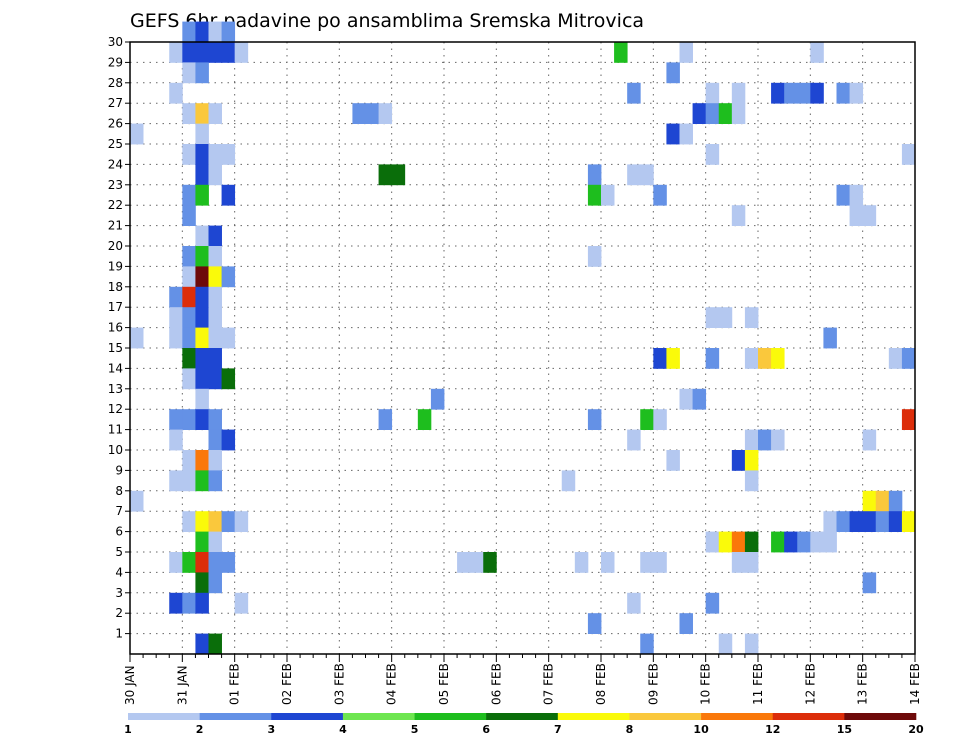 This screenshot has height=742, width=960. Describe the element at coordinates (630, 729) in the screenshot. I see `colorbar-label: 8` at that location.